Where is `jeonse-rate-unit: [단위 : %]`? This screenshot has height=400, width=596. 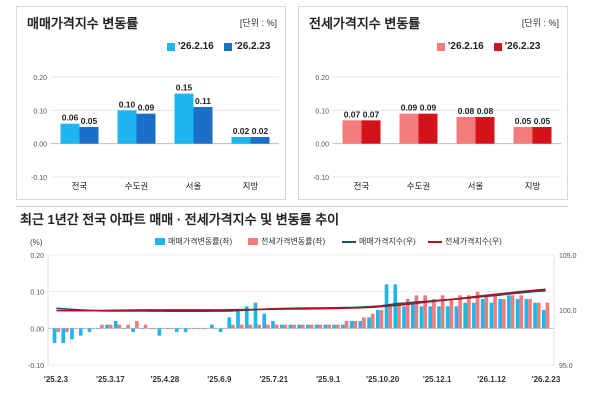
jeonse-rate-unit: [단위 : %] is located at coordinates (540, 23).